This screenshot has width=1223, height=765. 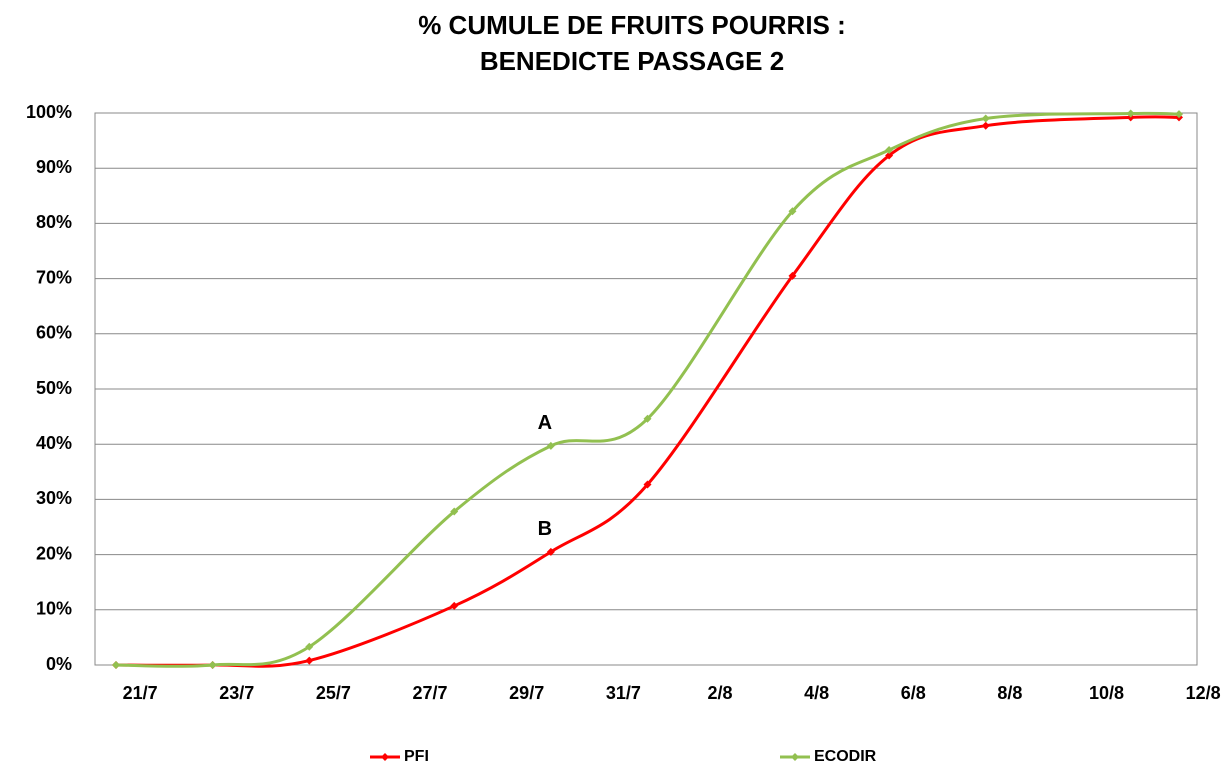 What do you see at coordinates (140, 693) in the screenshot?
I see `x-tick-label: 21/7` at bounding box center [140, 693].